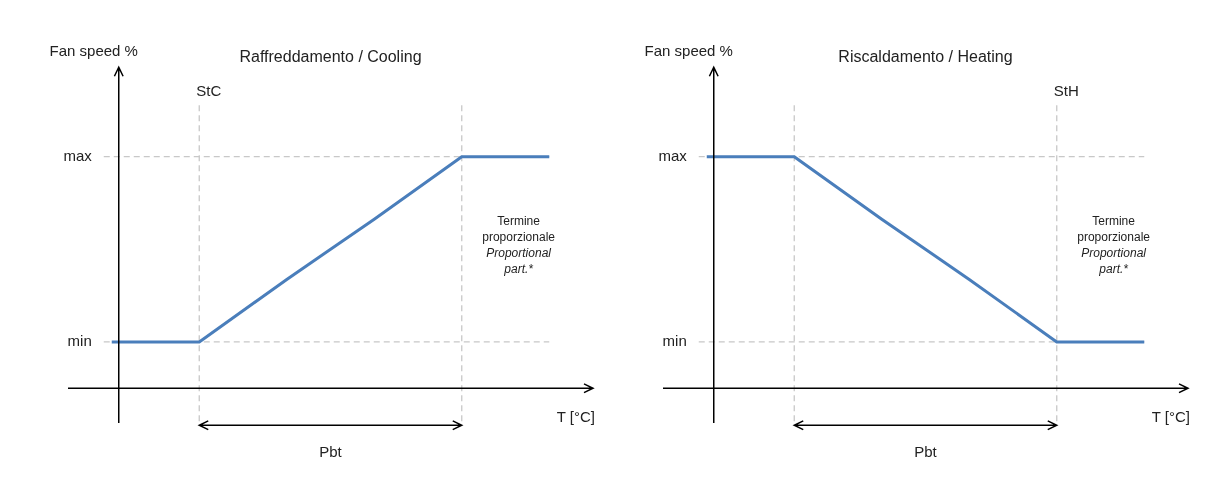 The height and width of the screenshot is (480, 1207). Describe the element at coordinates (330, 57) in the screenshot. I see `chart-title: Raffreddamento / Cooling` at that location.